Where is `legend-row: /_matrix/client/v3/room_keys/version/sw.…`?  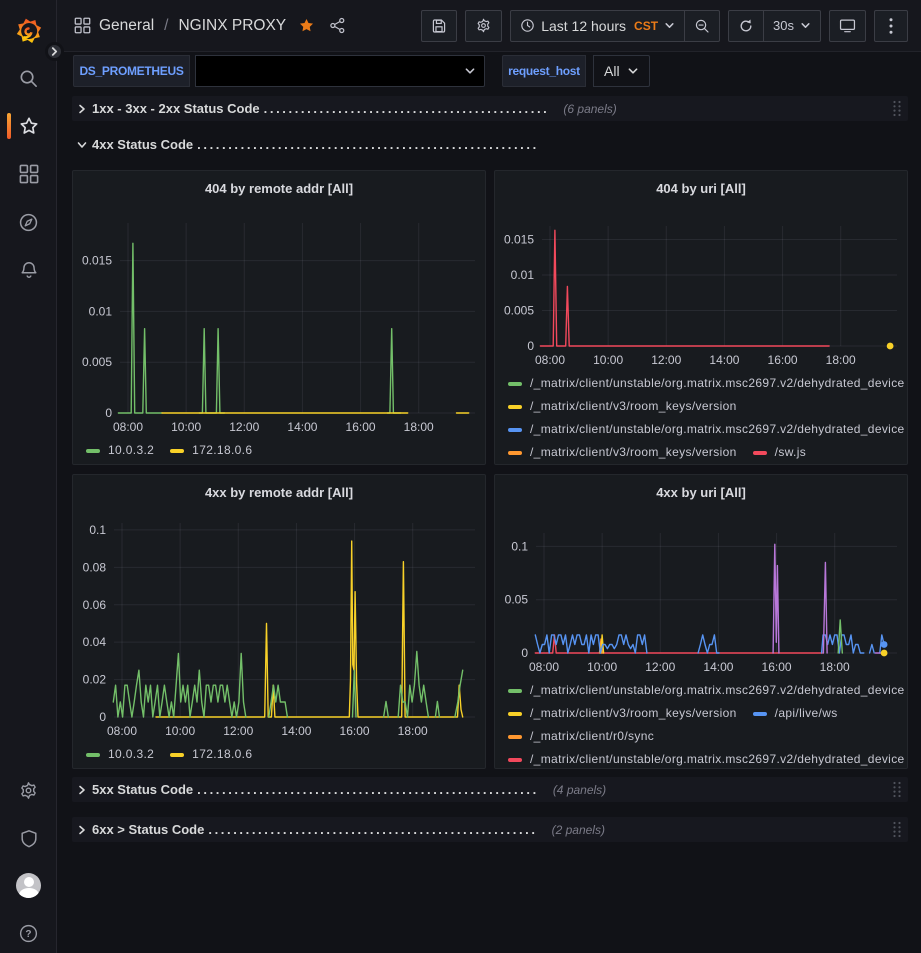 legend-row: /_matrix/client/v3/room_keys/version/sw.… is located at coordinates (707, 452).